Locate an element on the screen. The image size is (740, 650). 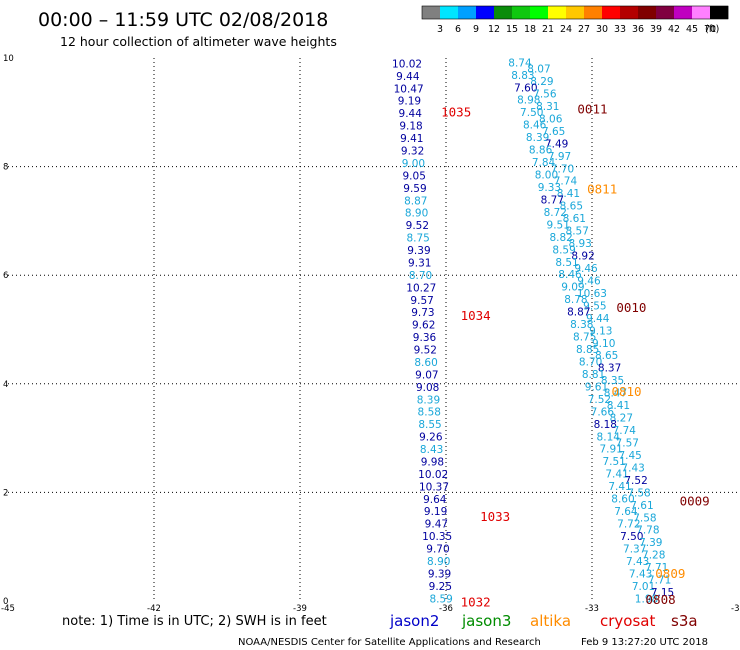
color-scale-label: 30 is located at coordinates (602, 29).